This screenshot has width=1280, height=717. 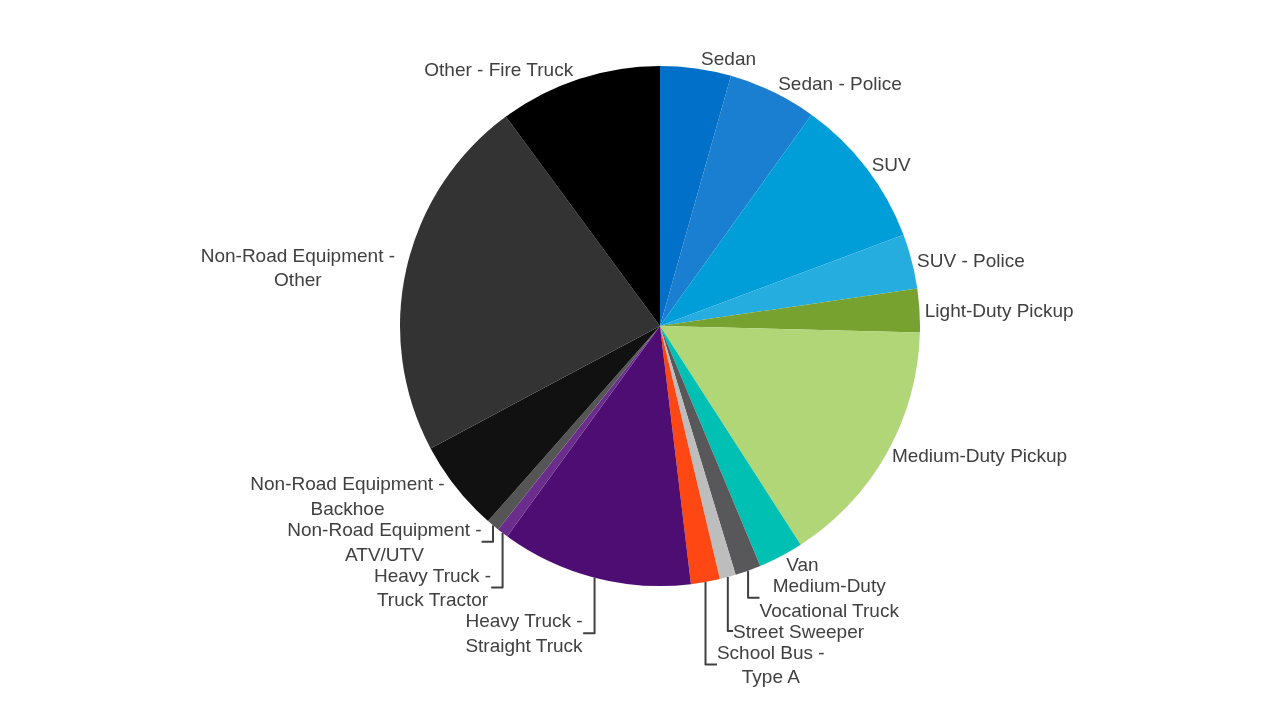 I want to click on slice-label: Heavy Truck - Truck Tractor, so click(x=432, y=587).